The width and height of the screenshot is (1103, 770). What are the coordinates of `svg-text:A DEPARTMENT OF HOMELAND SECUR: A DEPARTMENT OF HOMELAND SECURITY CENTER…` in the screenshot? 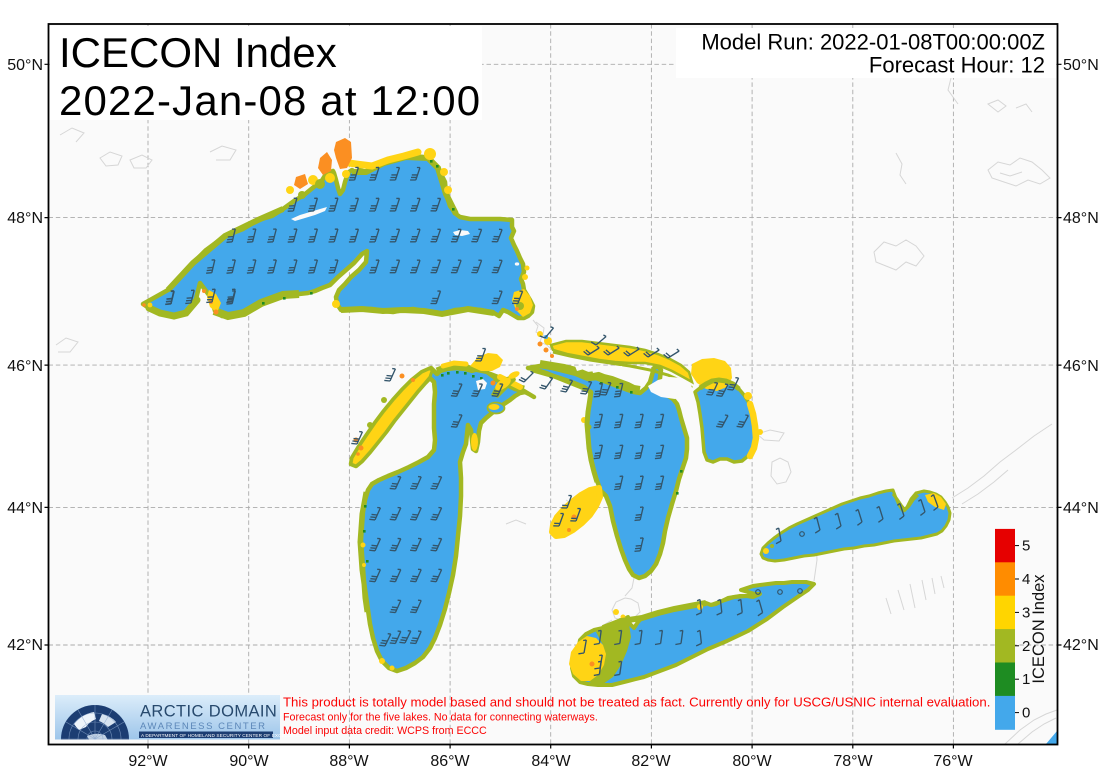 It's located at (222, 735).